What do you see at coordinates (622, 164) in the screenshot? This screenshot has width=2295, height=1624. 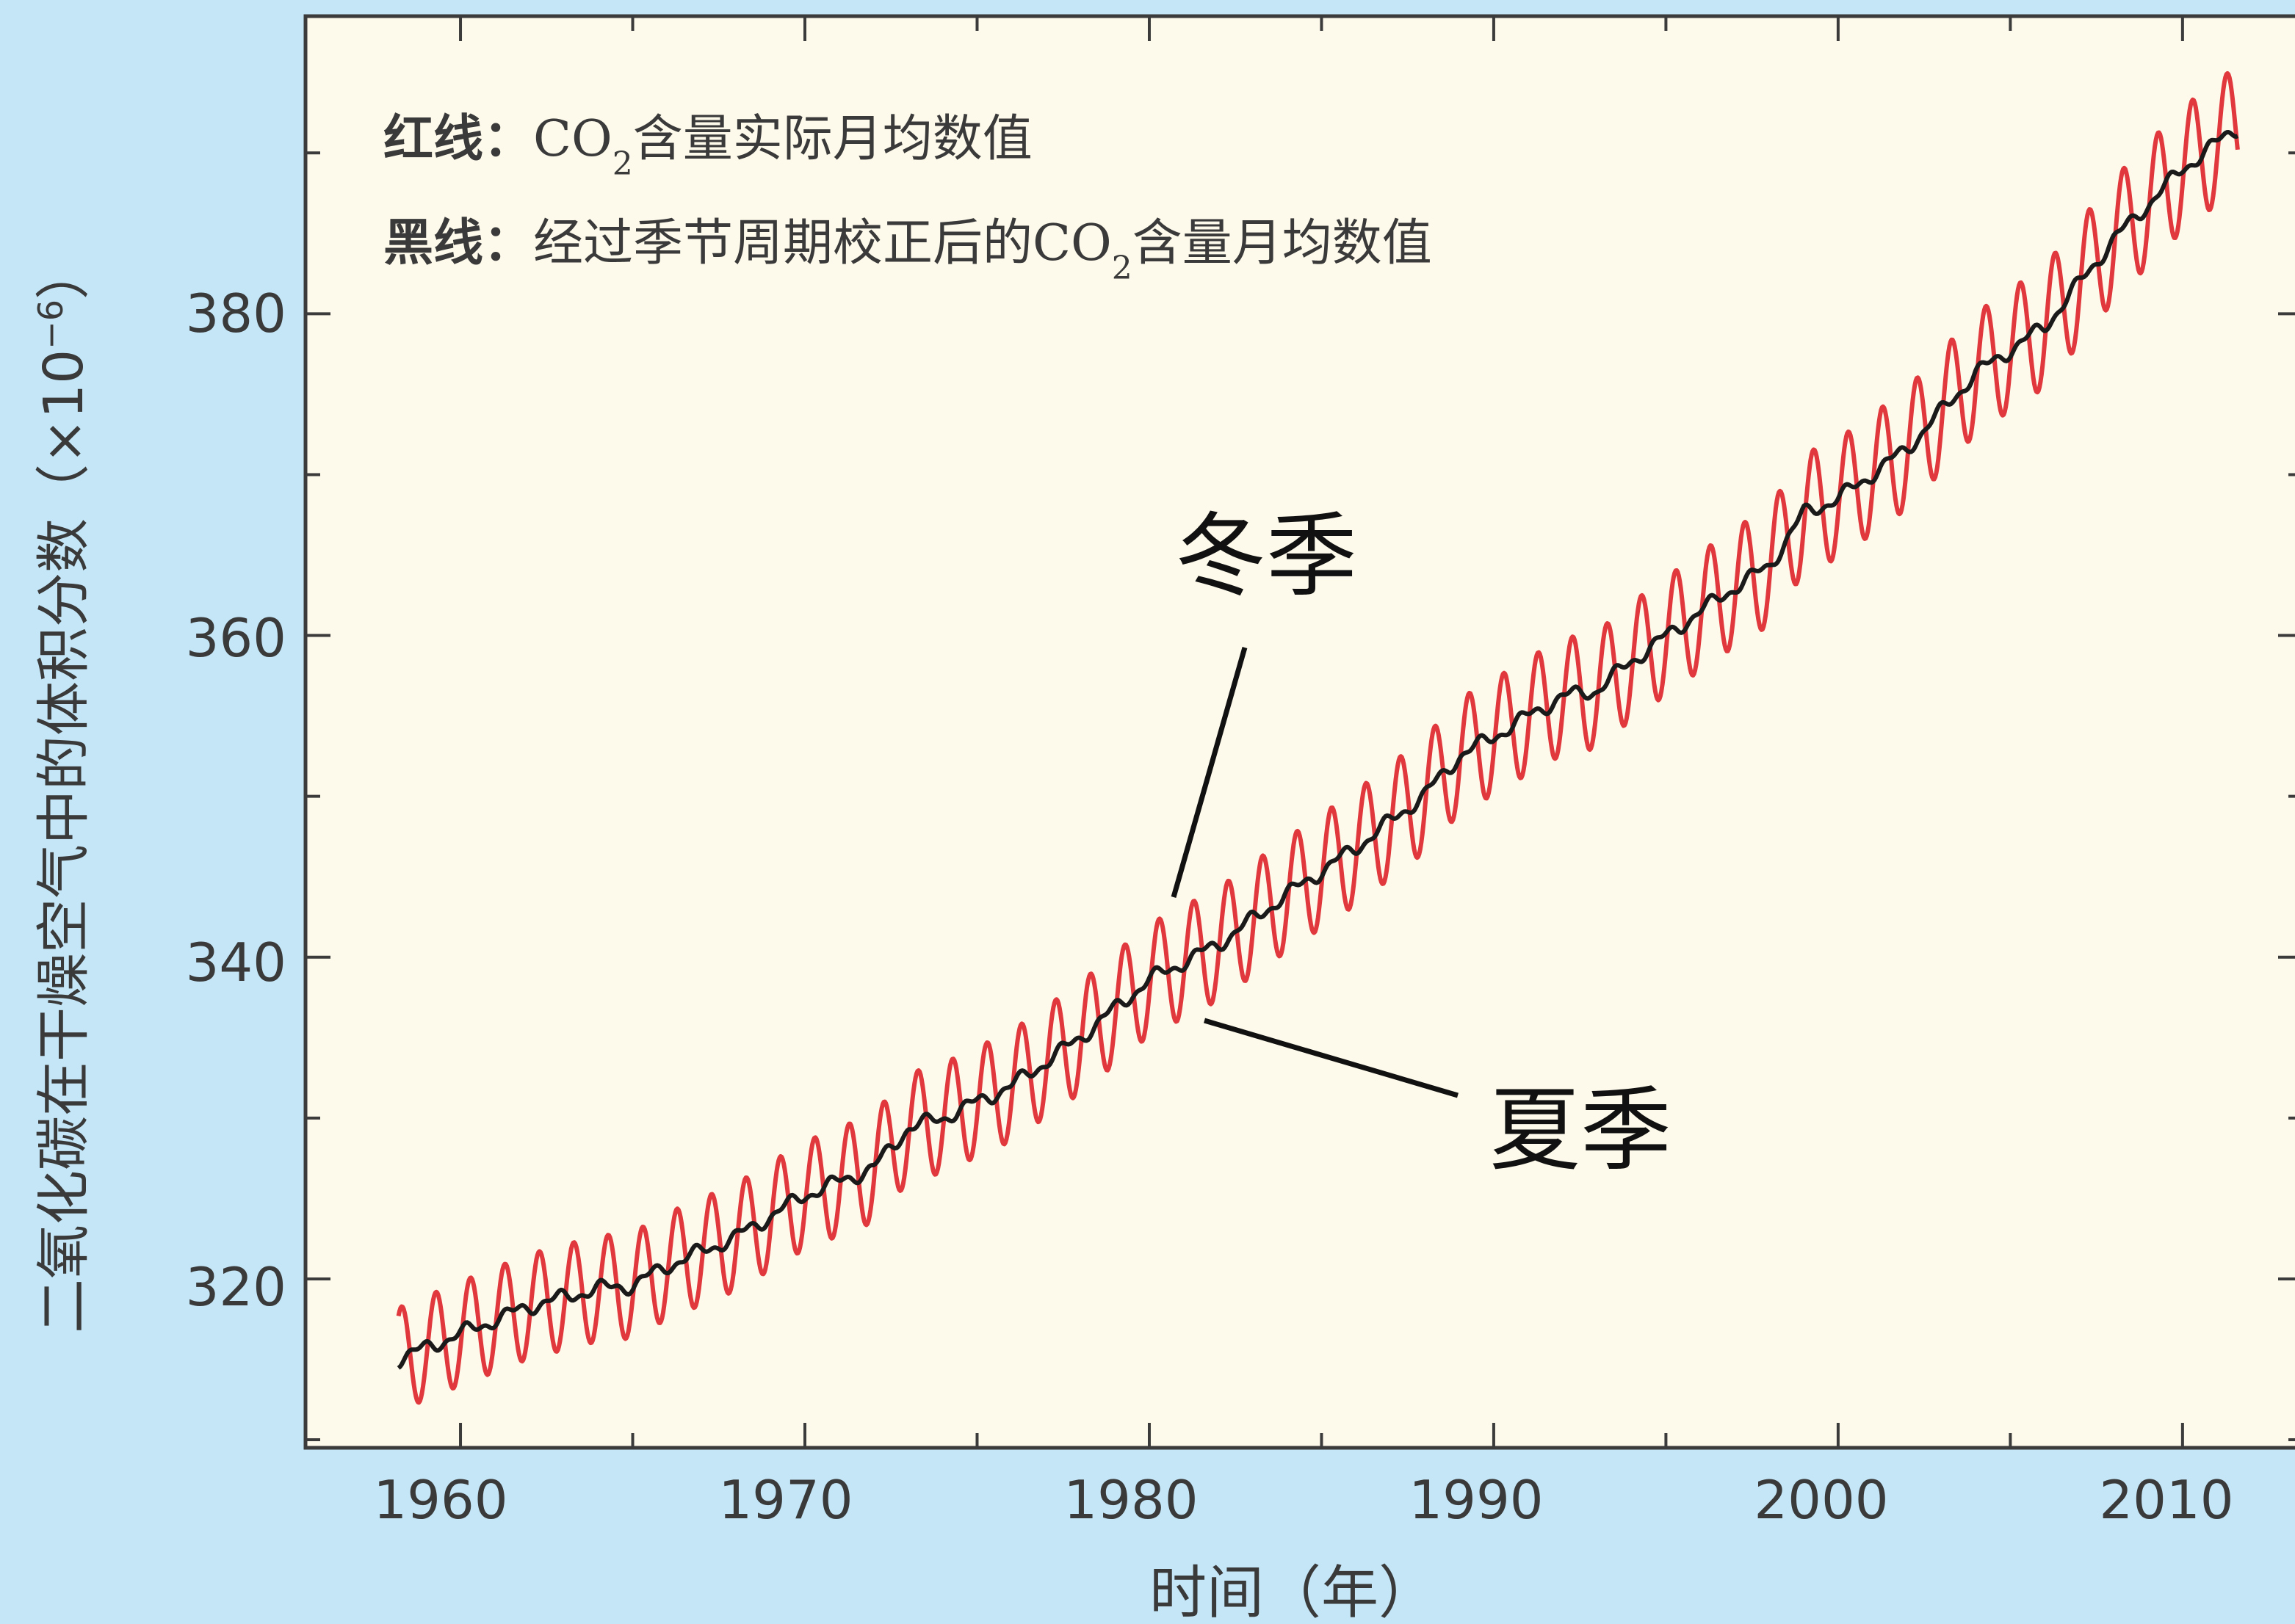 I see `legend-red-sub: 2` at bounding box center [622, 164].